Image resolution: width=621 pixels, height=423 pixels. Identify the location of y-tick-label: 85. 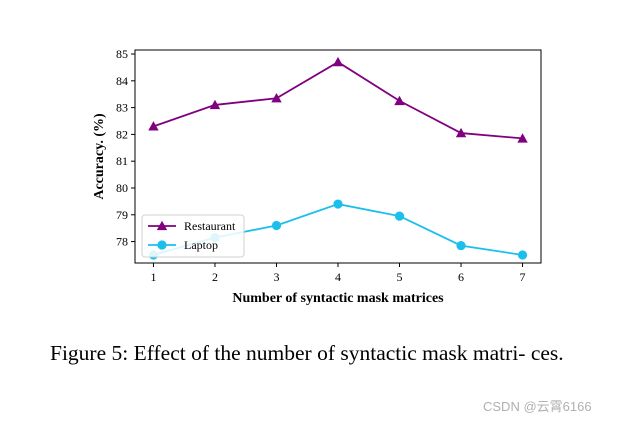
(122, 54).